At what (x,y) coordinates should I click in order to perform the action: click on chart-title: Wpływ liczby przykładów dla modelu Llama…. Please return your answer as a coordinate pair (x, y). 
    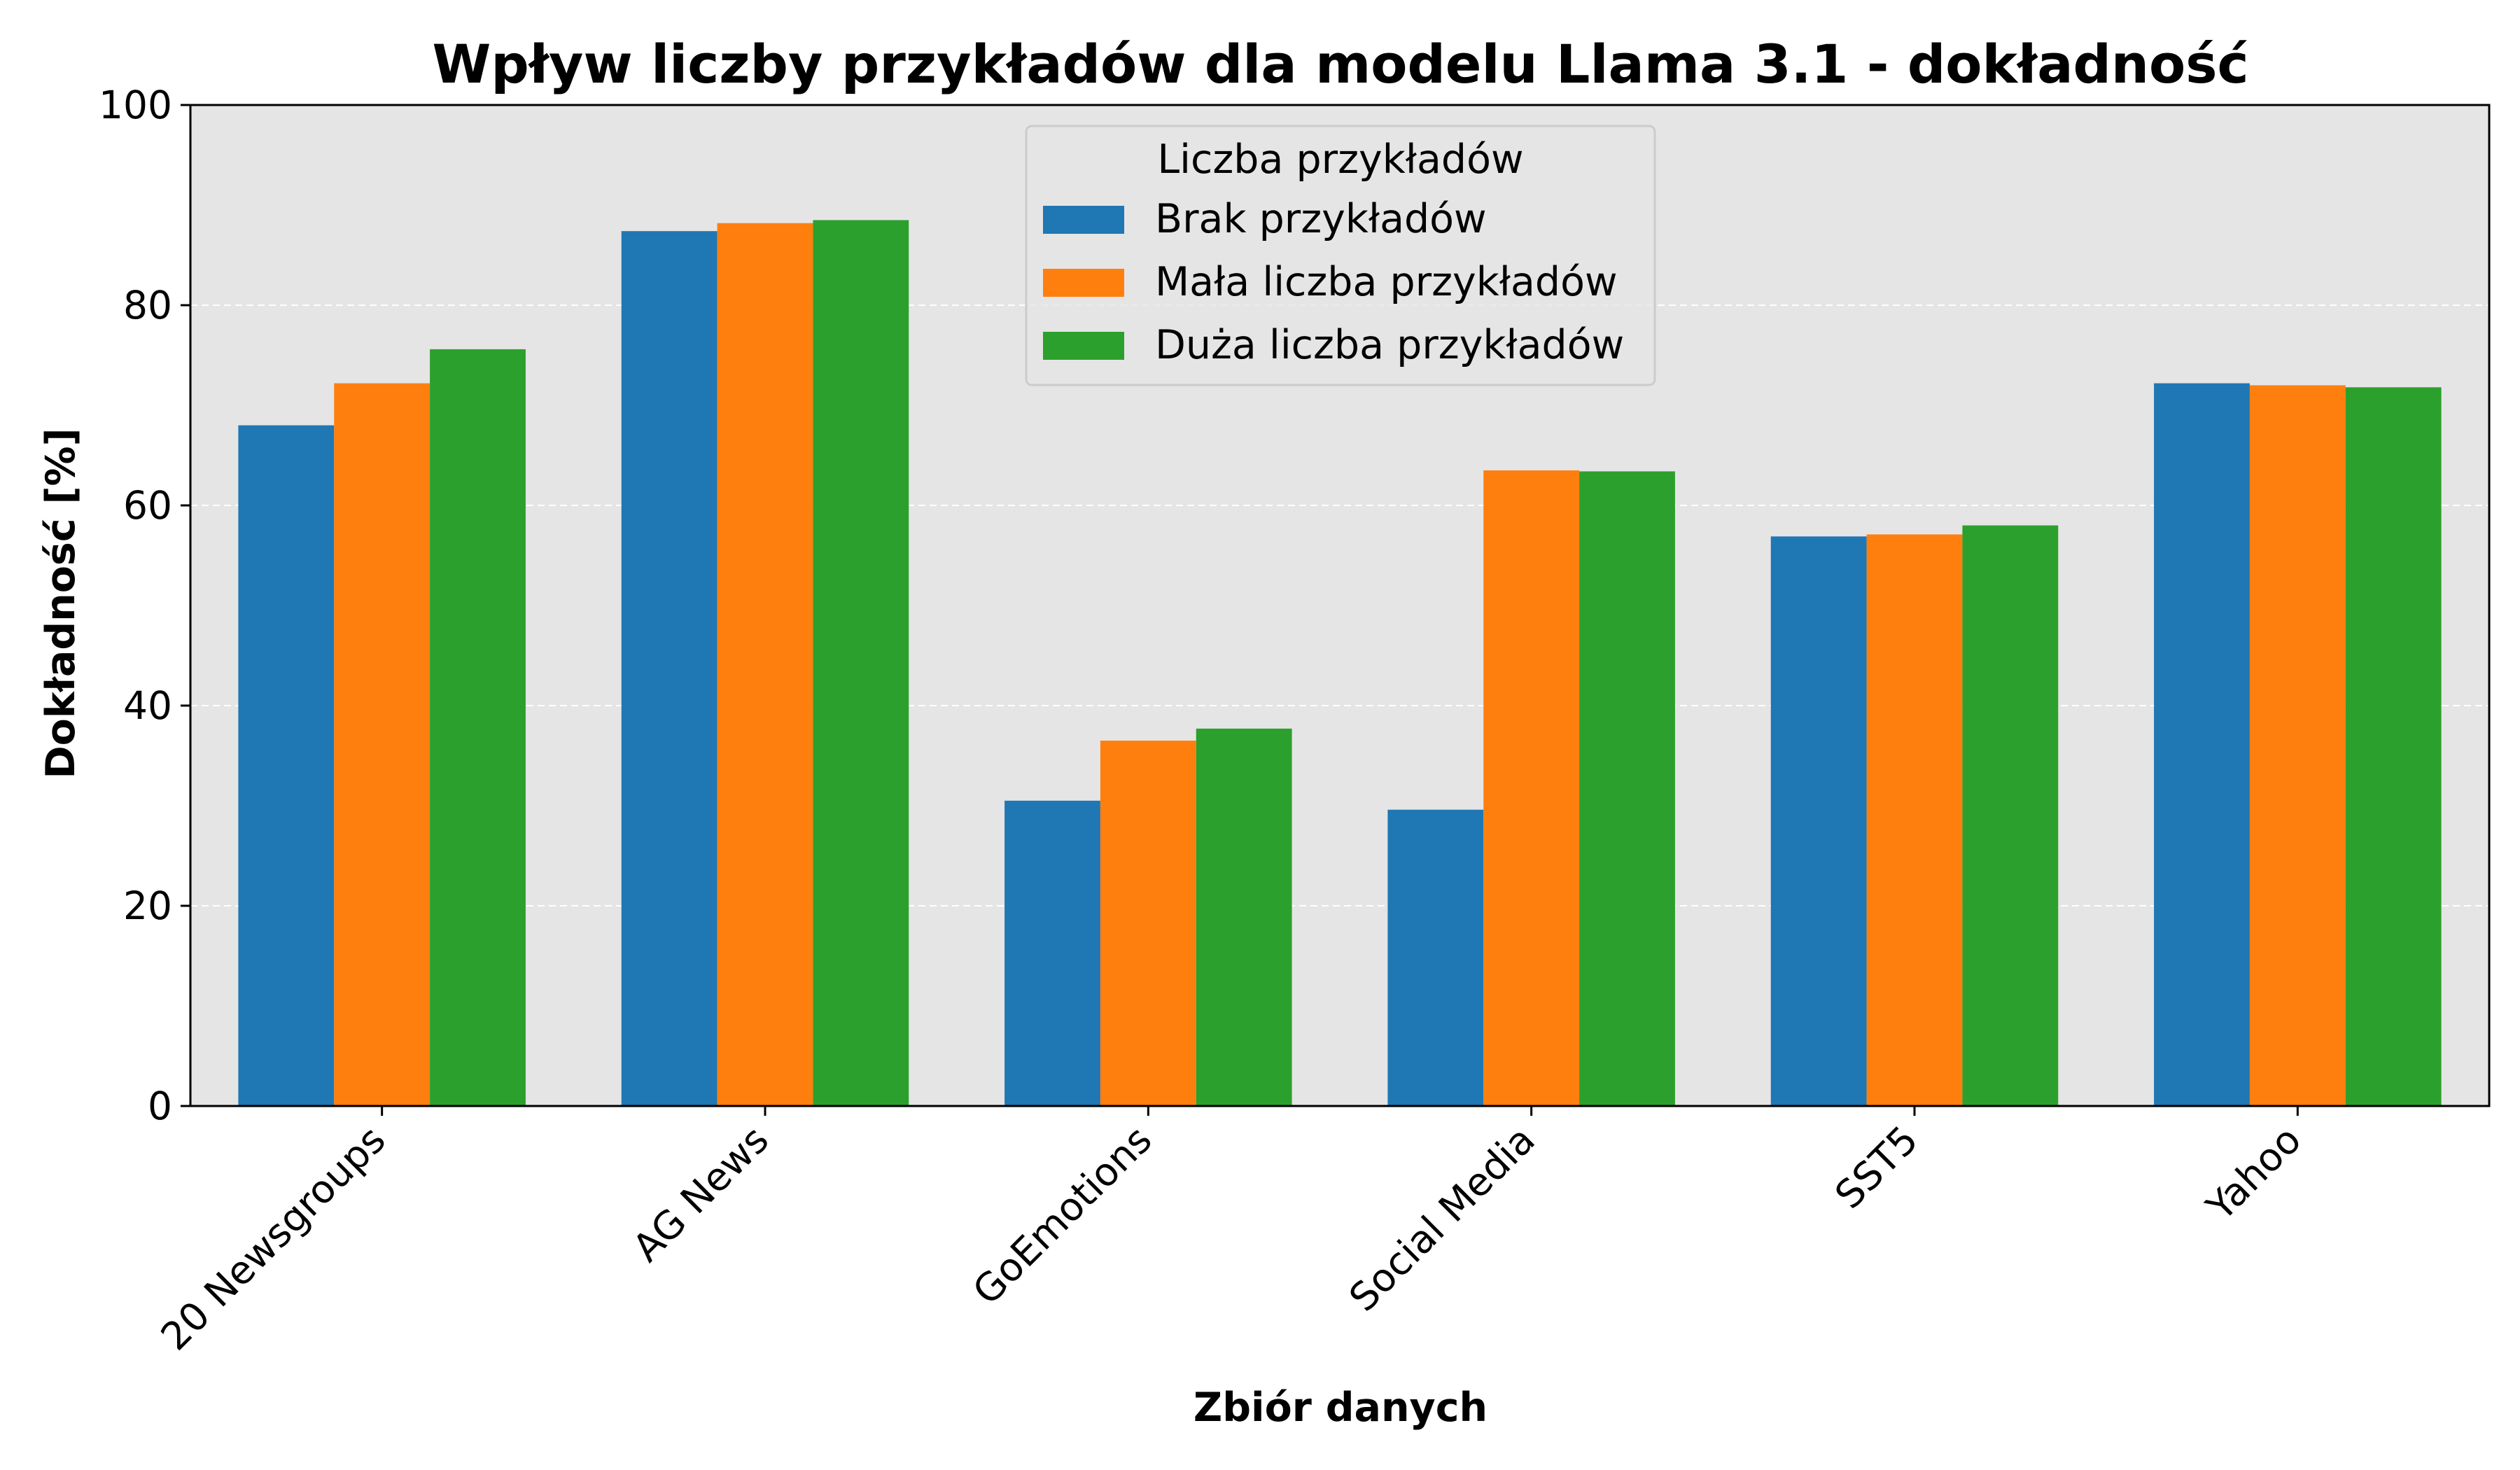
    Looking at the image, I should click on (1340, 64).